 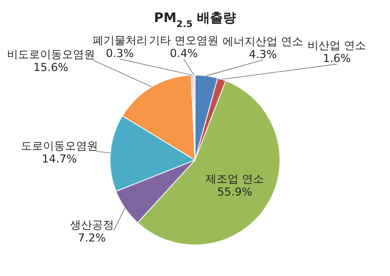 I want to click on data-label: 14.7%, so click(x=59, y=159).